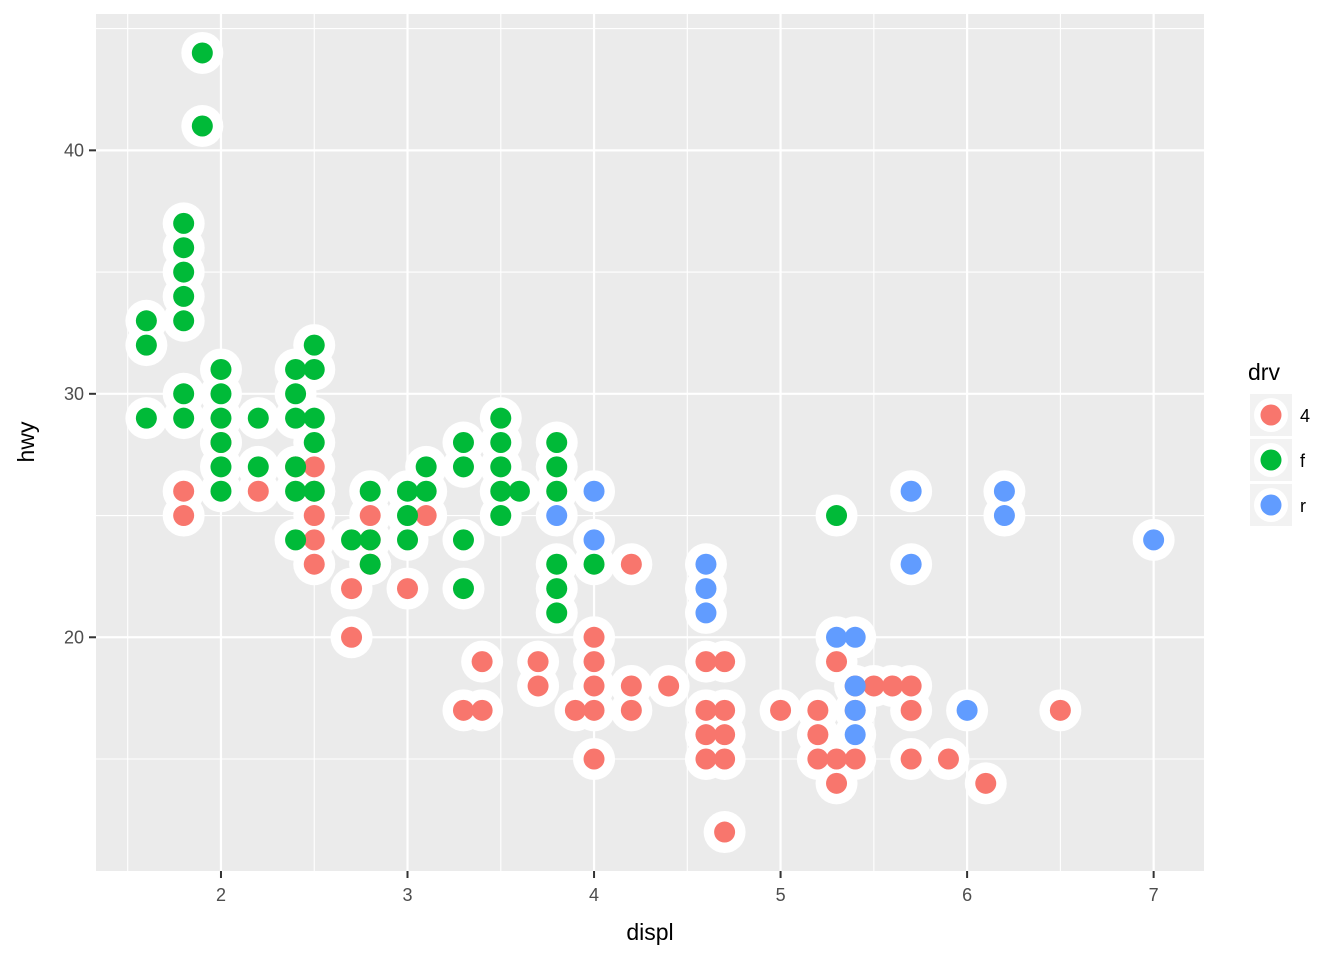  Describe the element at coordinates (781, 895) in the screenshot. I see `x-tick-label: 5` at that location.